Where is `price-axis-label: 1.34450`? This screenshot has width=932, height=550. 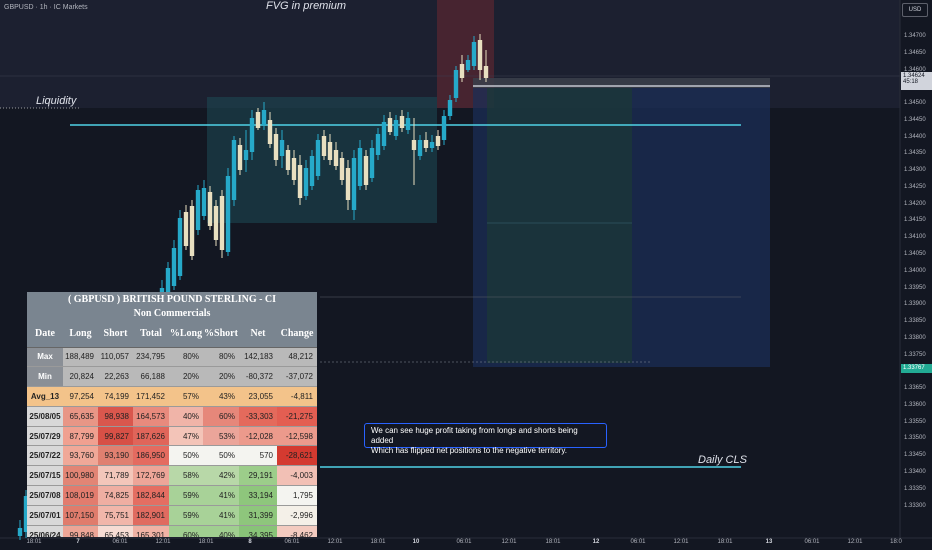 price-axis-label: 1.34450 is located at coordinates (915, 119).